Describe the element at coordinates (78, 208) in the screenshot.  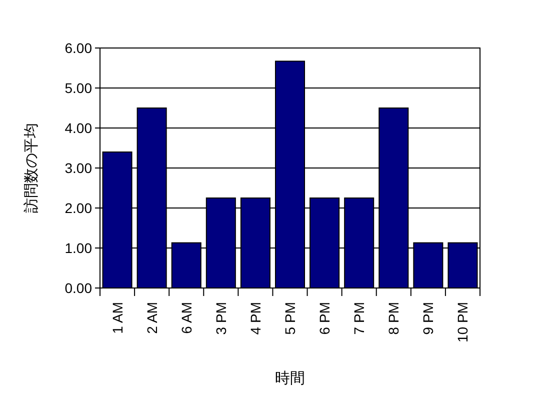
I see `y-tick-label: 2.00` at that location.